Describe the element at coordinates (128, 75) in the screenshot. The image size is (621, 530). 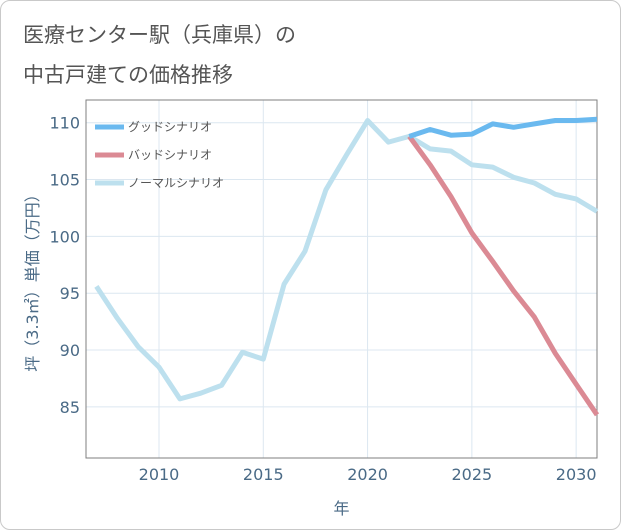
I see `chart-title-line-2: 中古戸建ての価格推移` at that location.